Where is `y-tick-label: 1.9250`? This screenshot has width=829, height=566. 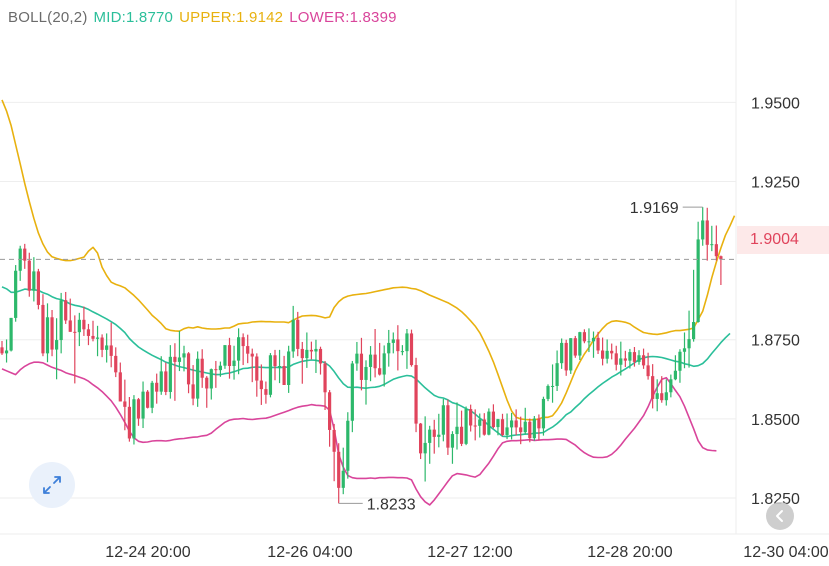 y-tick-label: 1.9250 is located at coordinates (775, 183).